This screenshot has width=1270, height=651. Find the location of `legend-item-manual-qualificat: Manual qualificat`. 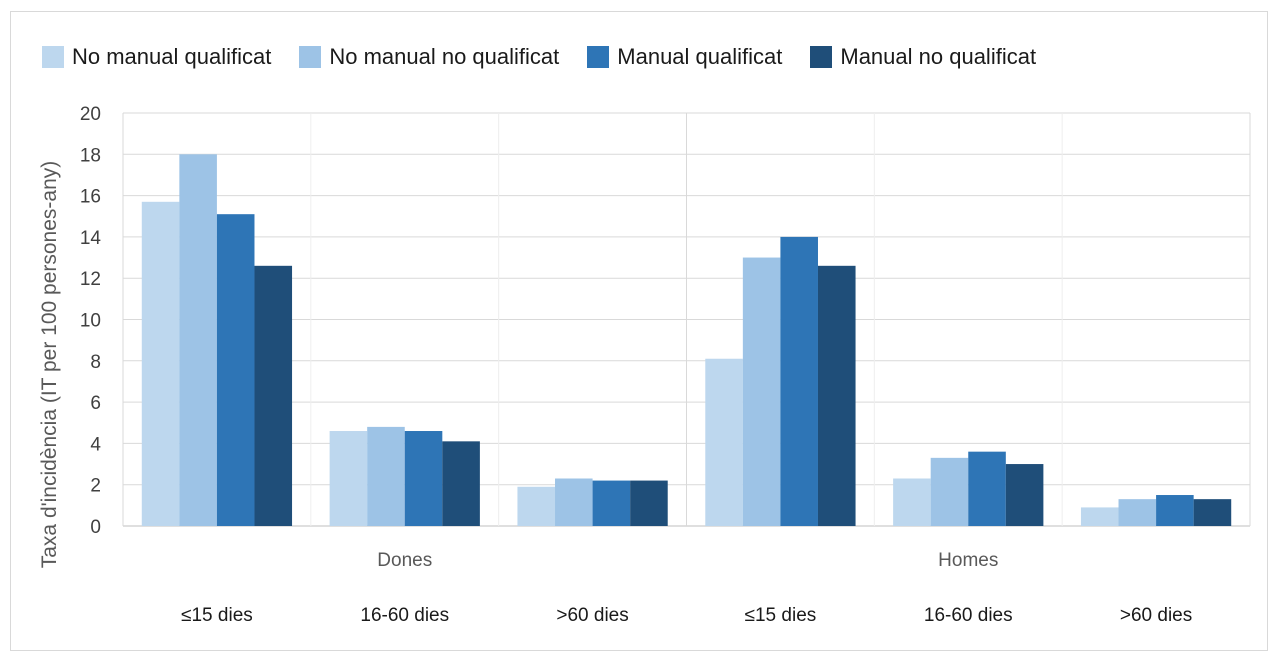

legend-item-manual-qualificat: Manual qualificat is located at coordinates (684, 57).